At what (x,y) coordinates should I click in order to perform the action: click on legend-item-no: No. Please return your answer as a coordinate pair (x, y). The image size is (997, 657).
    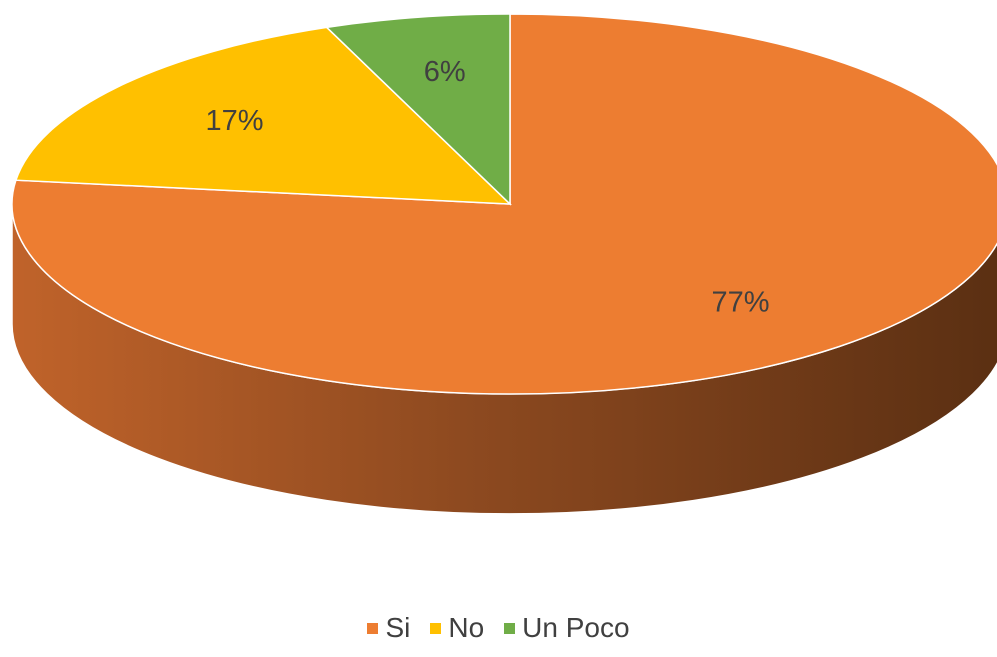
    Looking at the image, I should click on (457, 628).